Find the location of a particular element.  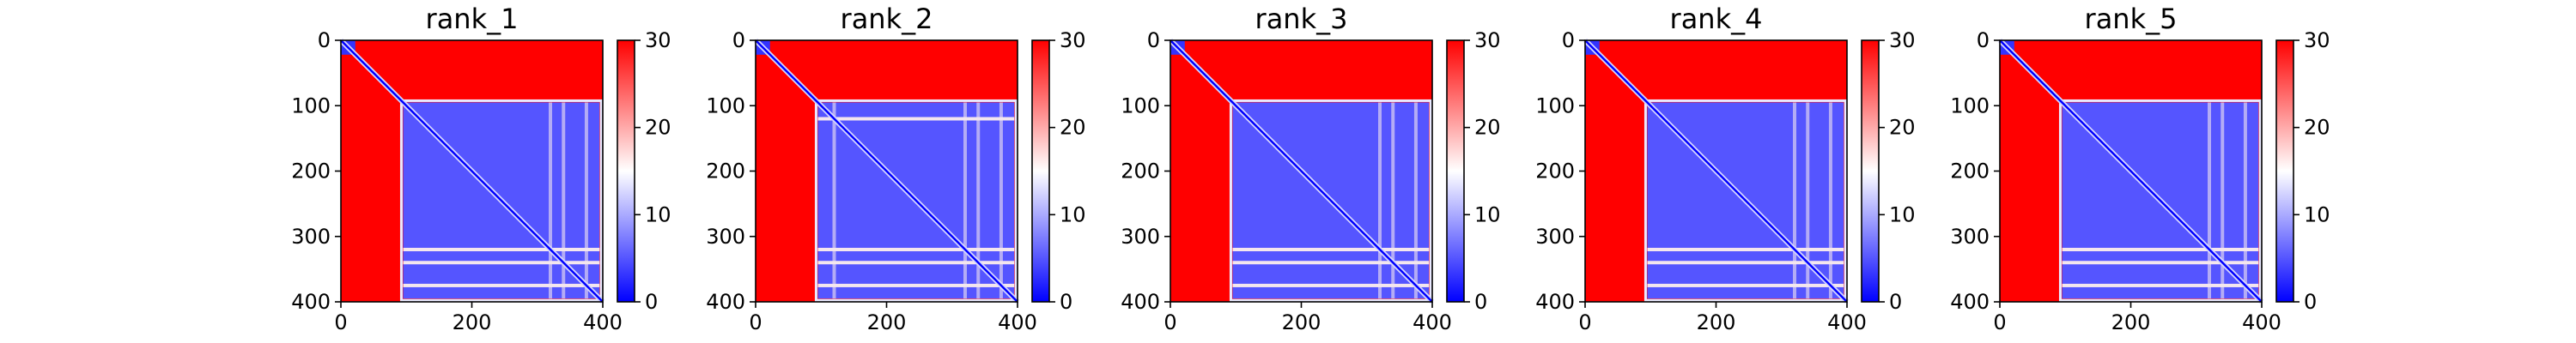

panel-title: rank_1 is located at coordinates (472, 19).